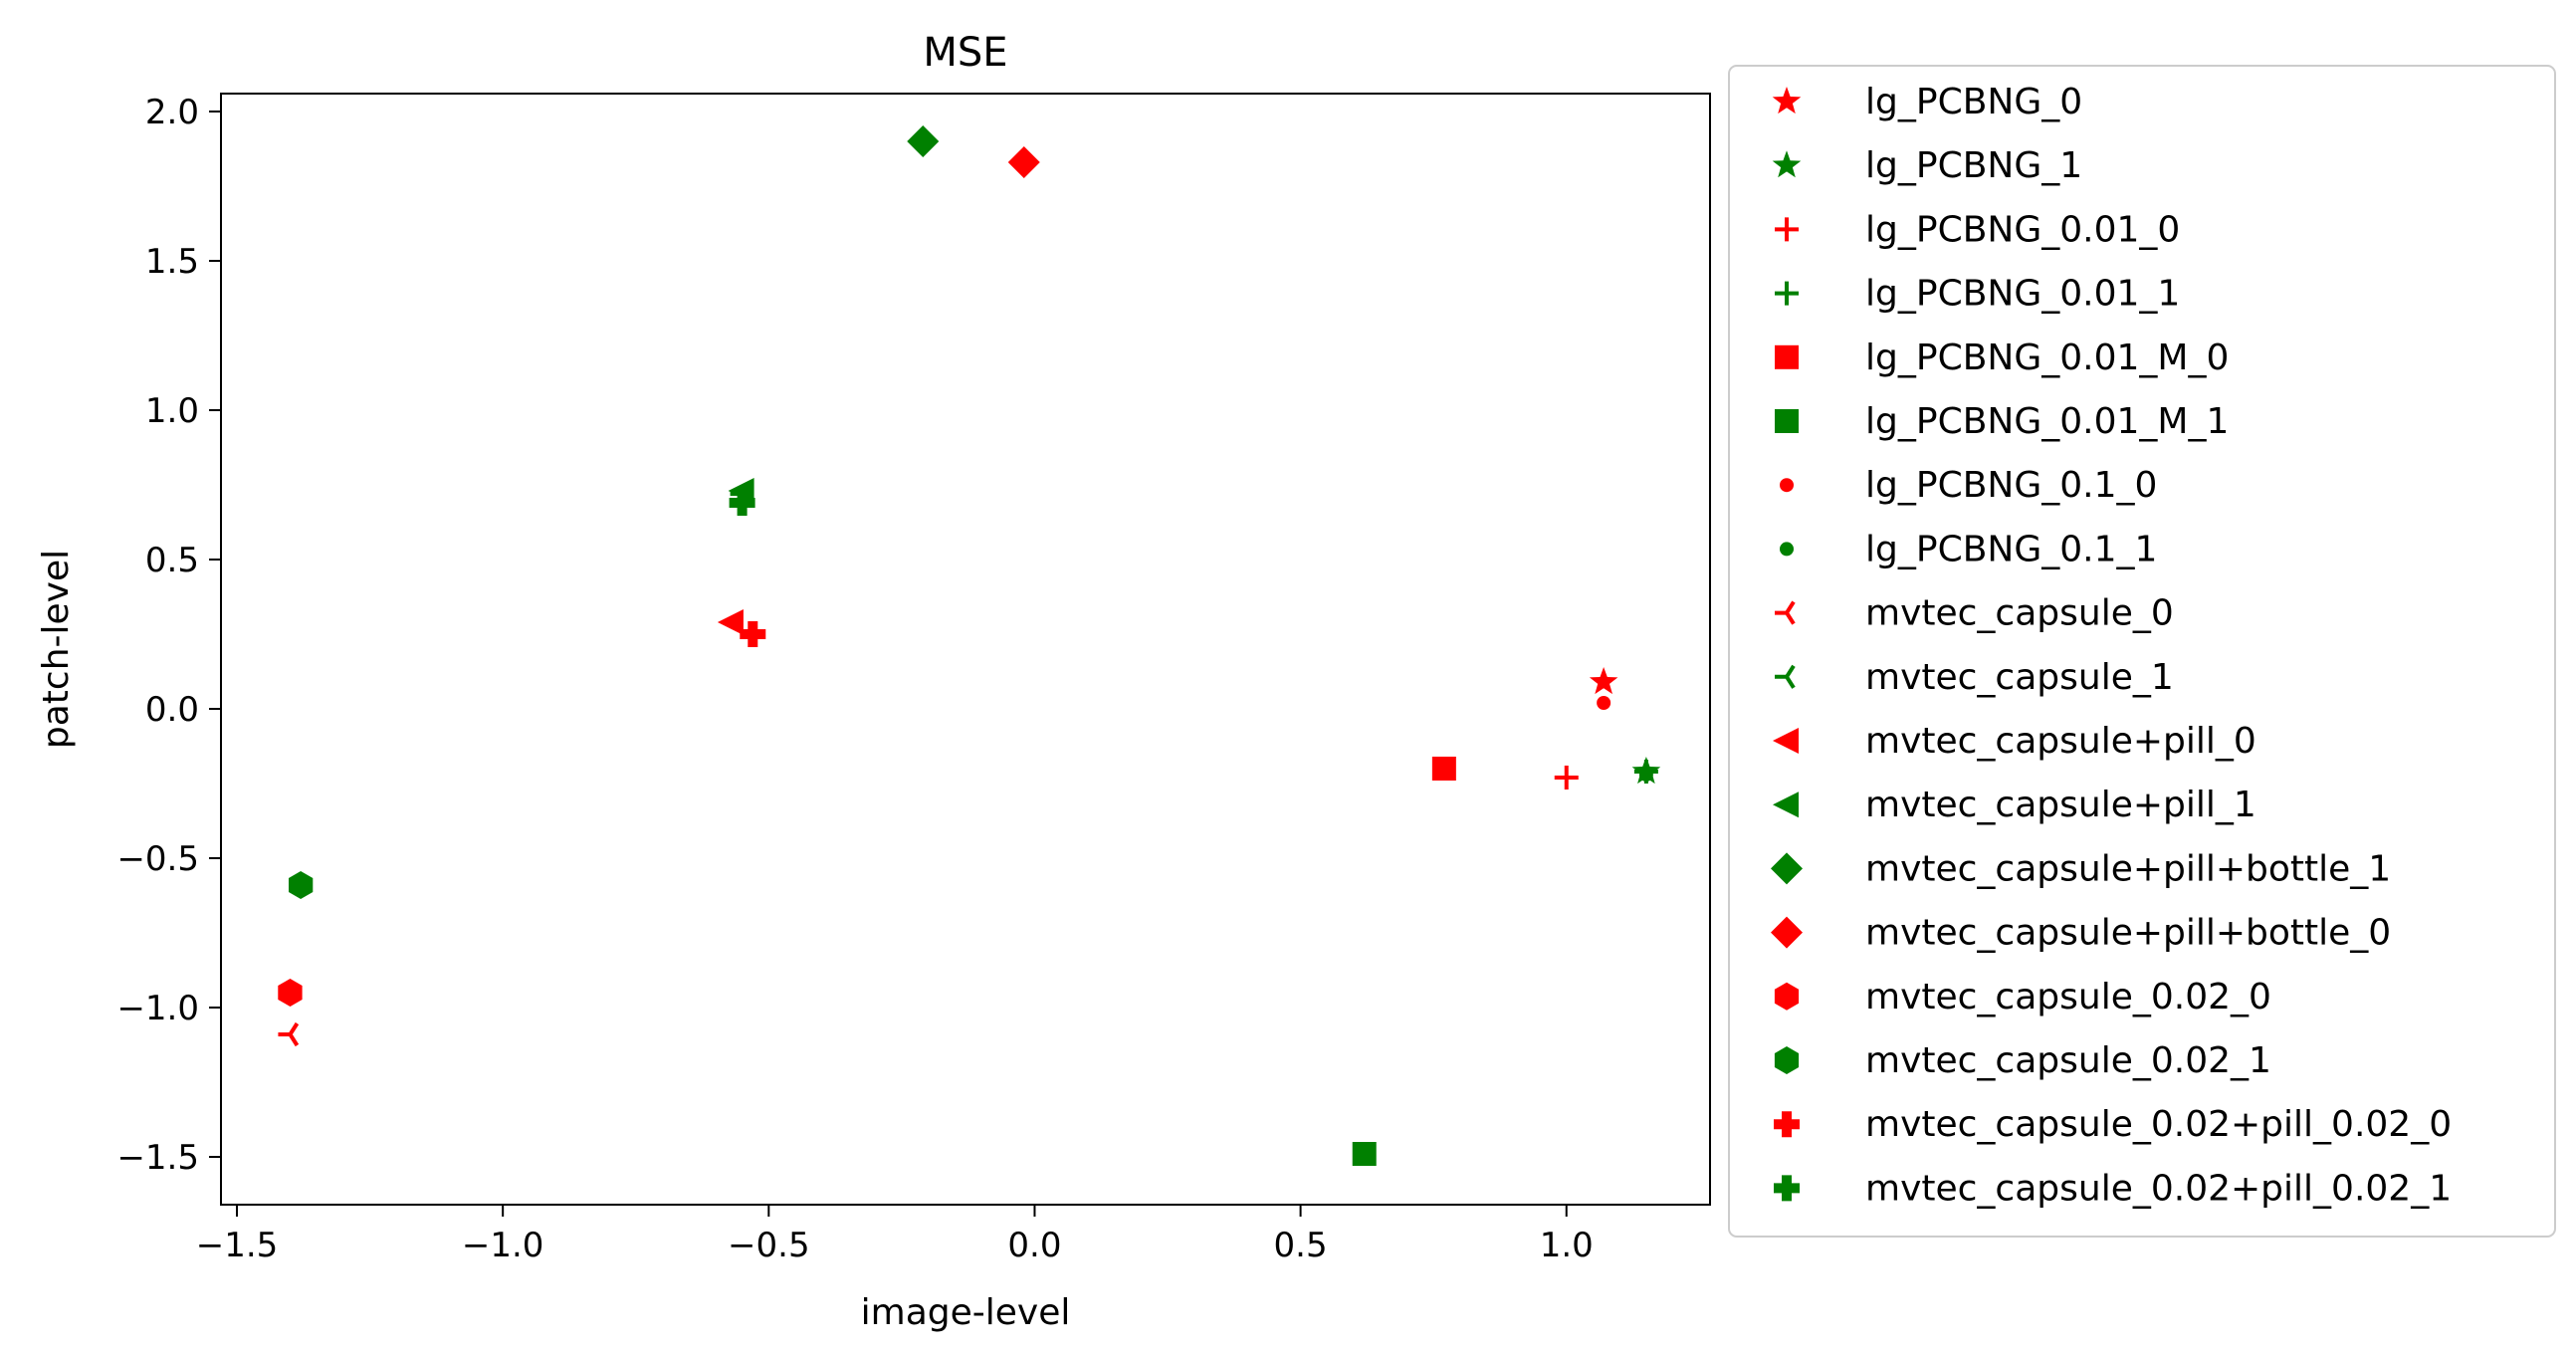  What do you see at coordinates (2011, 549) in the screenshot?
I see `legend-label: lg_PCBNG_0.1_1` at bounding box center [2011, 549].